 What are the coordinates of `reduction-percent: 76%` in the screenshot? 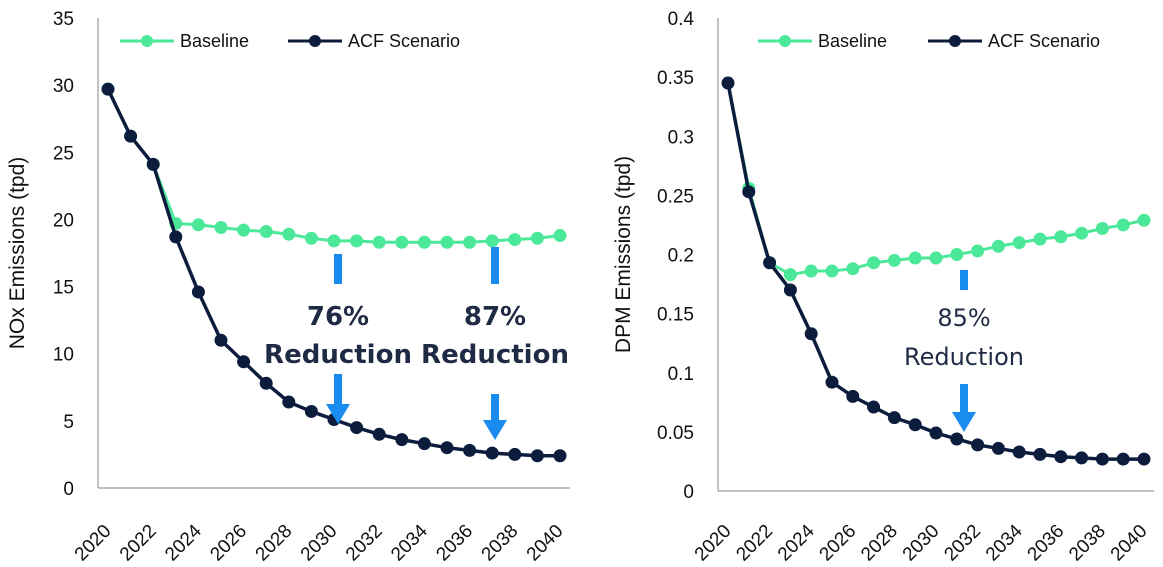 It's located at (338, 317).